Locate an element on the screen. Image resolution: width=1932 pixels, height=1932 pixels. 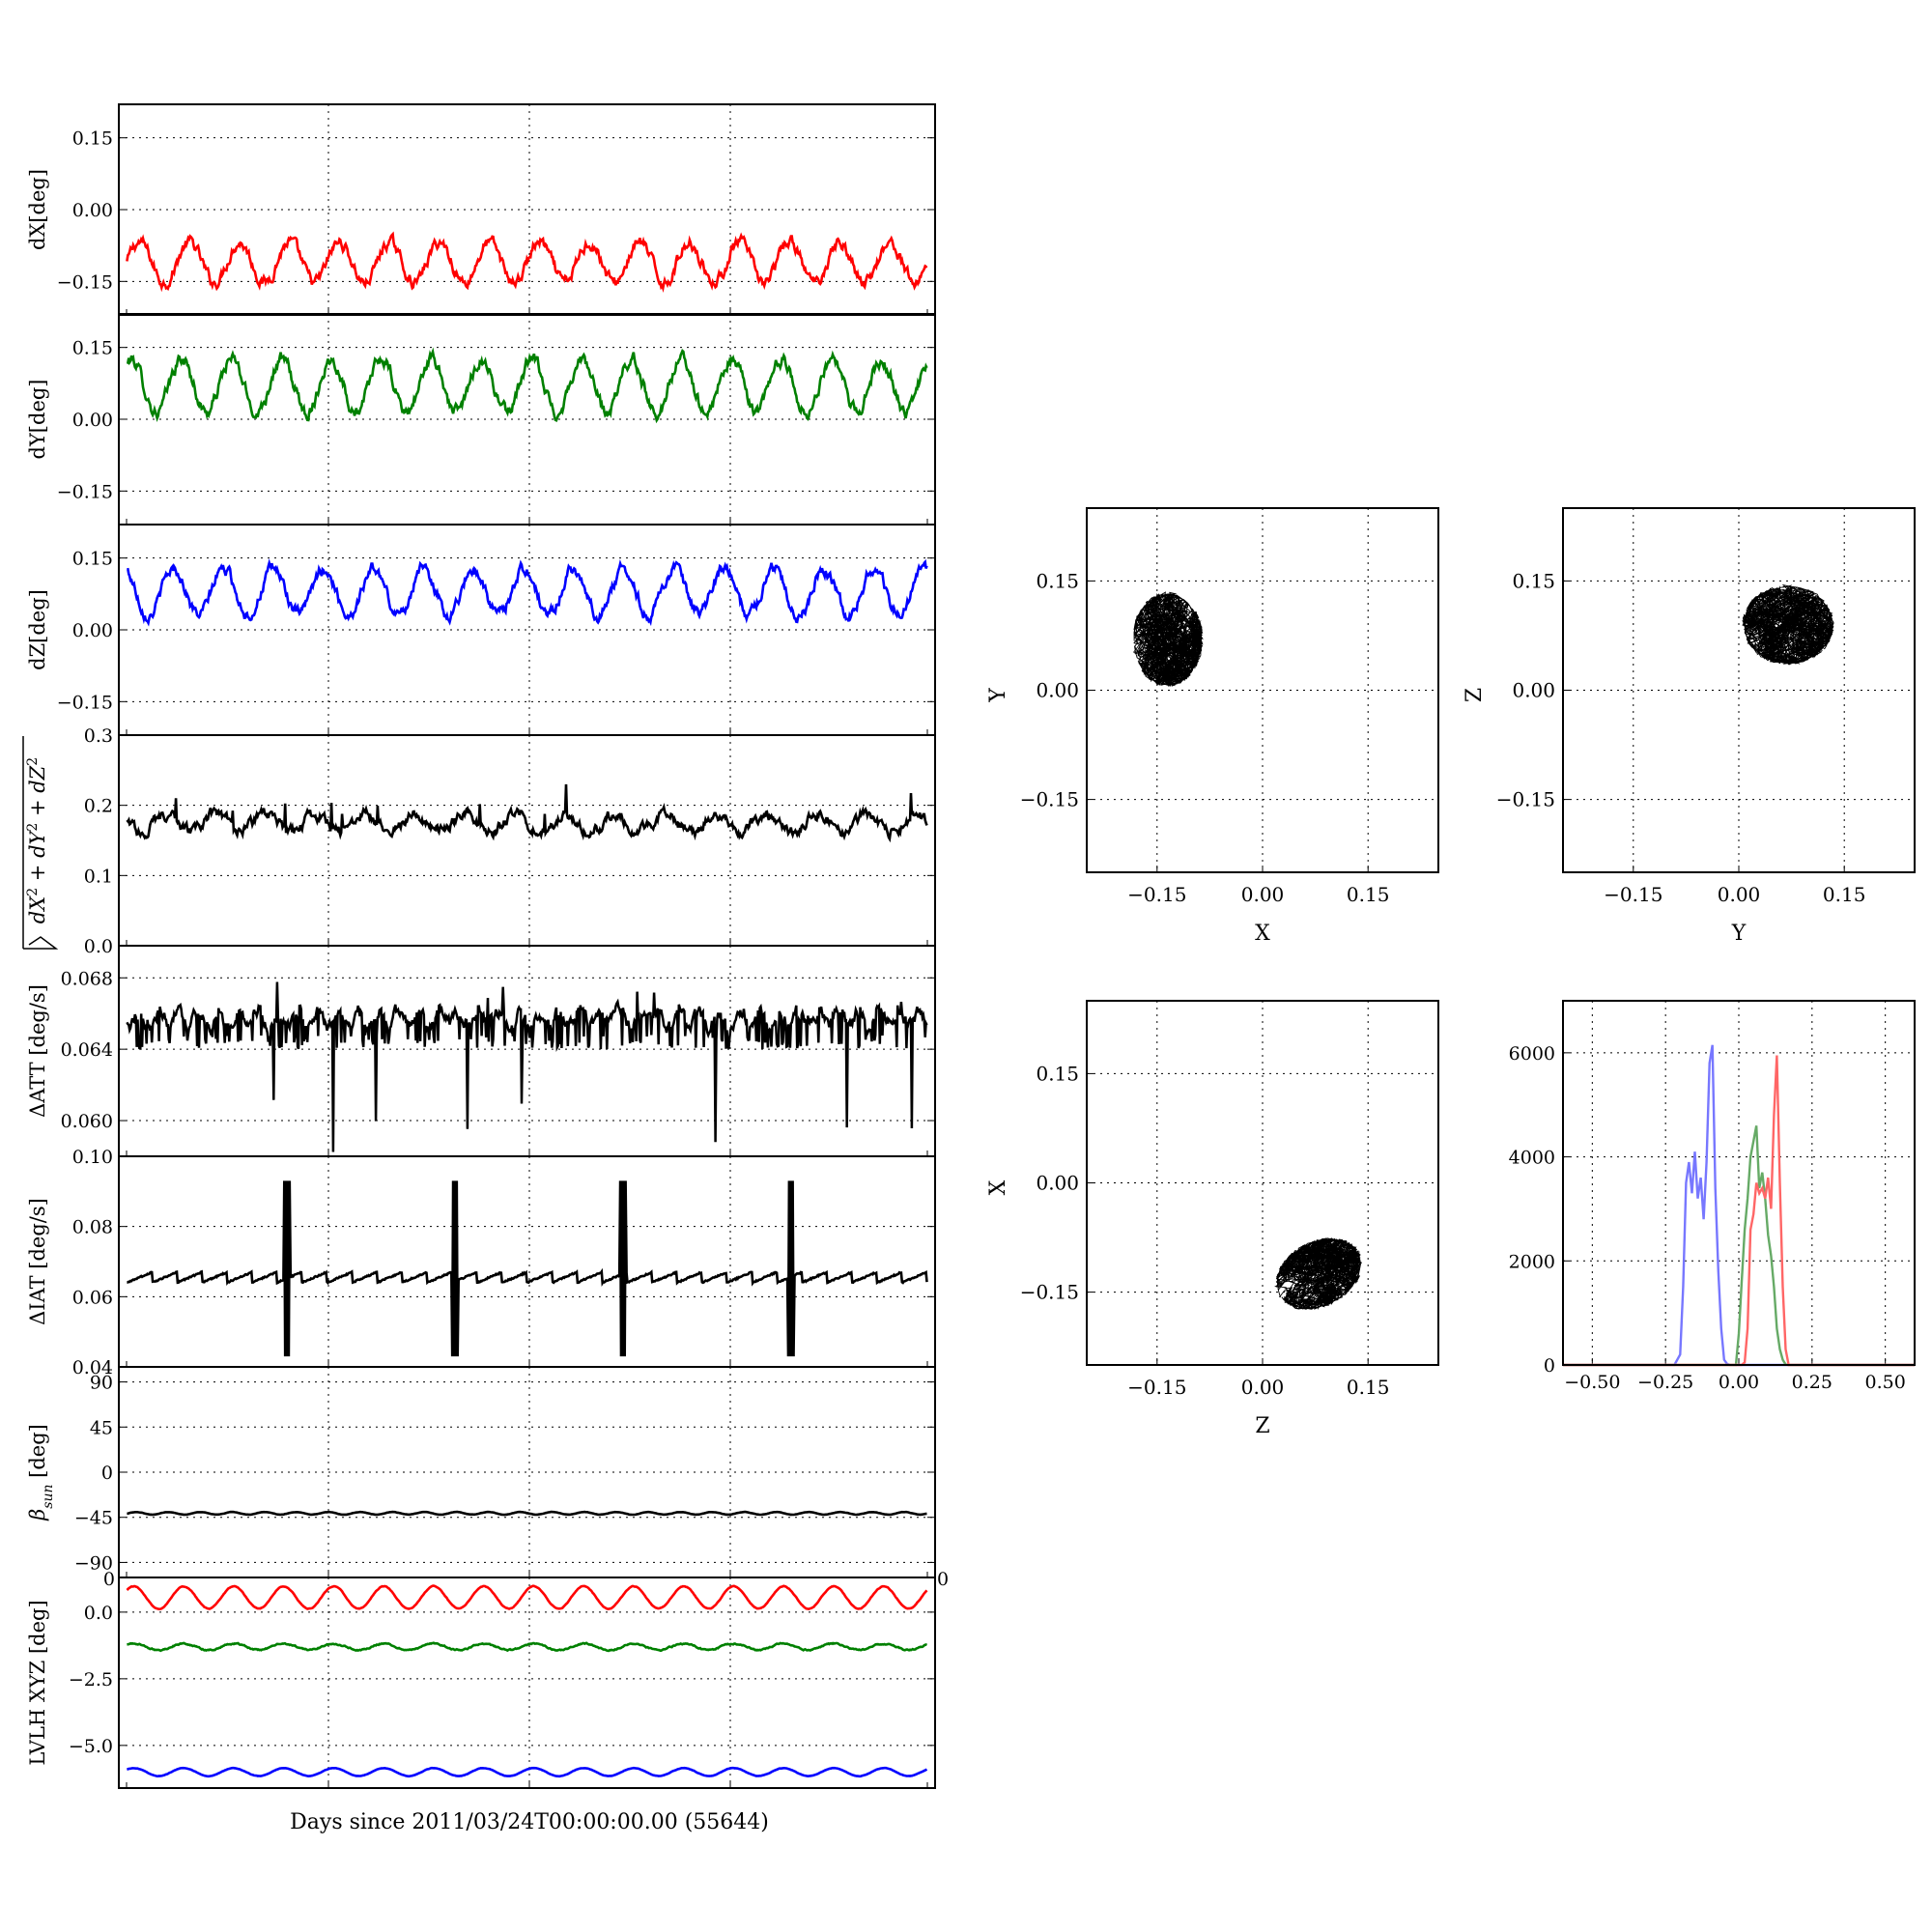
dr-frame is located at coordinates (527, 840).